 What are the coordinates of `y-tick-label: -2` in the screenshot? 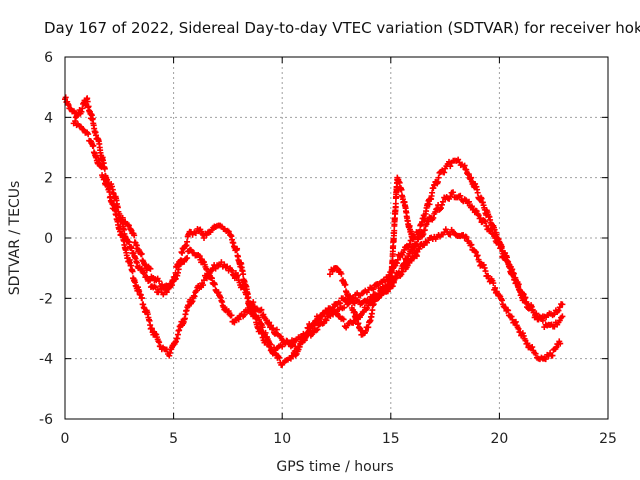 It's located at (46, 299).